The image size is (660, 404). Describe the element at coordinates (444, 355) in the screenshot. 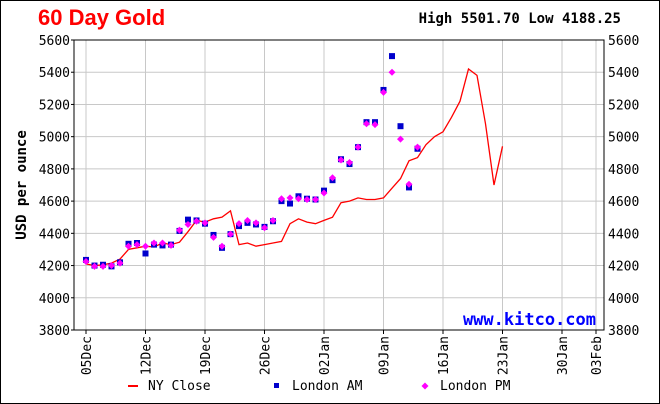

I see `x-tick-label: 16Jan` at that location.